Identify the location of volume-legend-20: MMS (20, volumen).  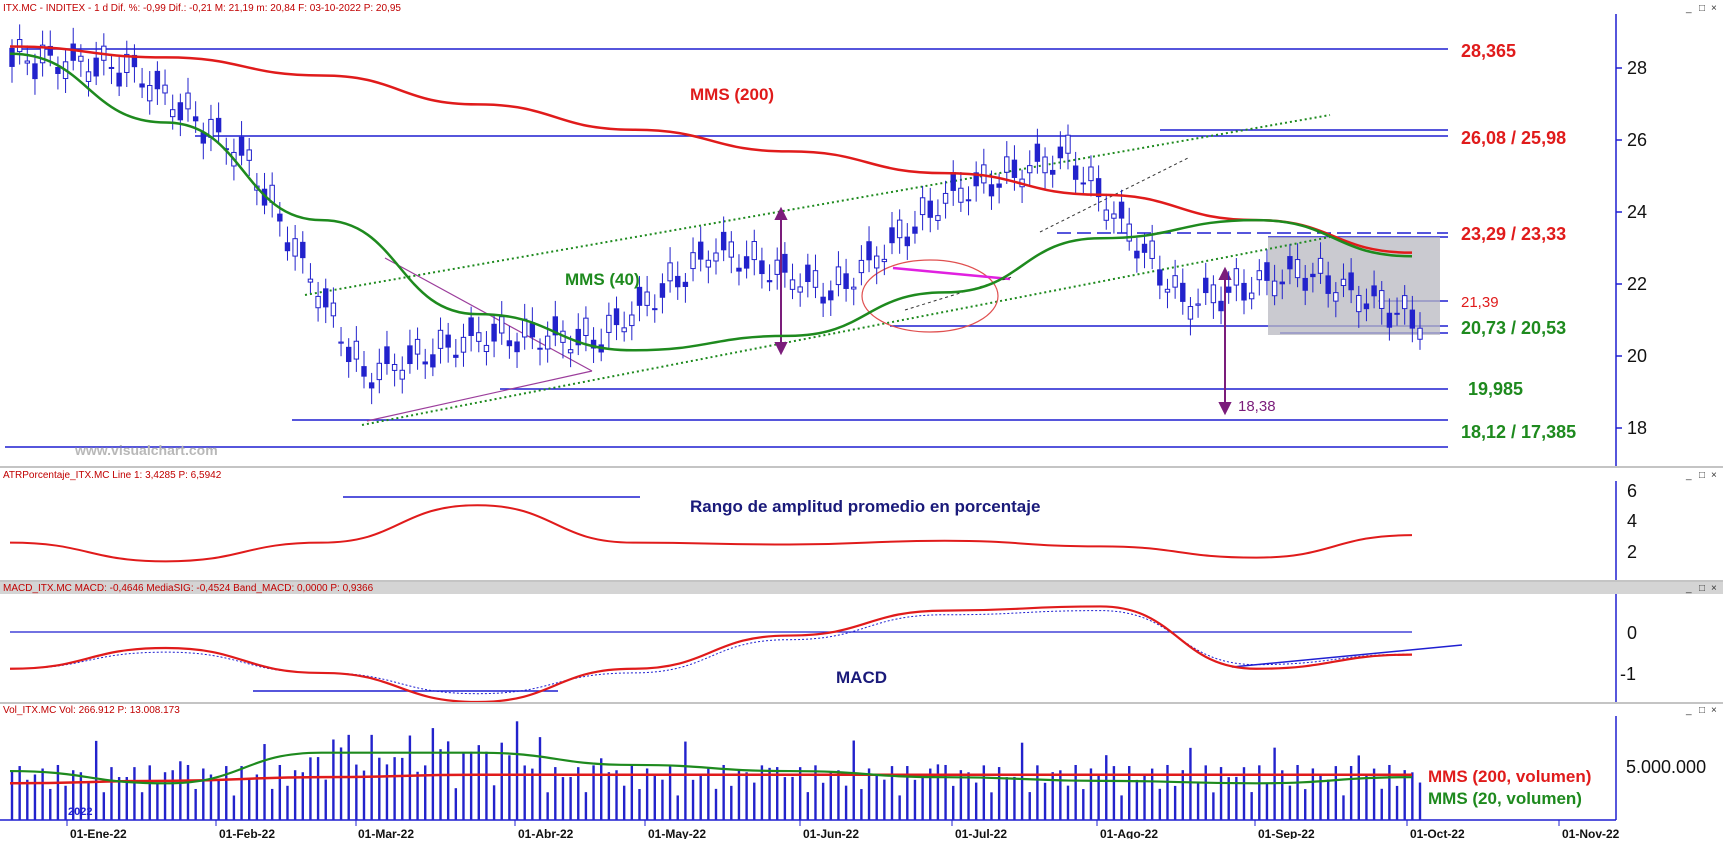
(1505, 798).